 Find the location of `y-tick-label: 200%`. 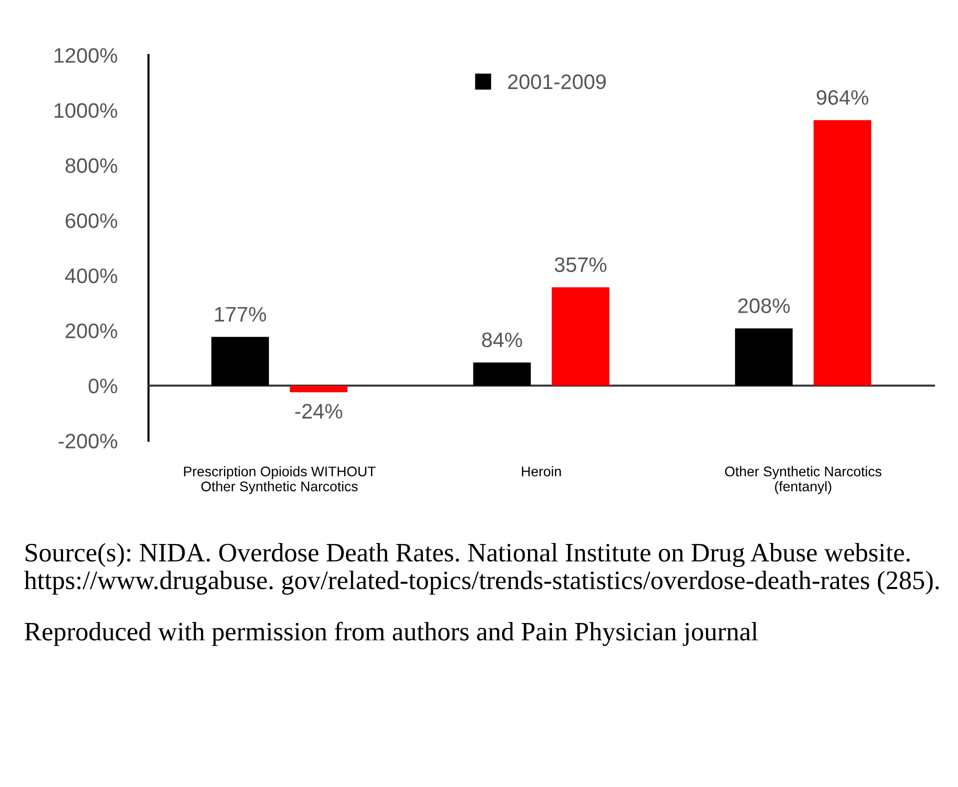

y-tick-label: 200% is located at coordinates (92, 331).